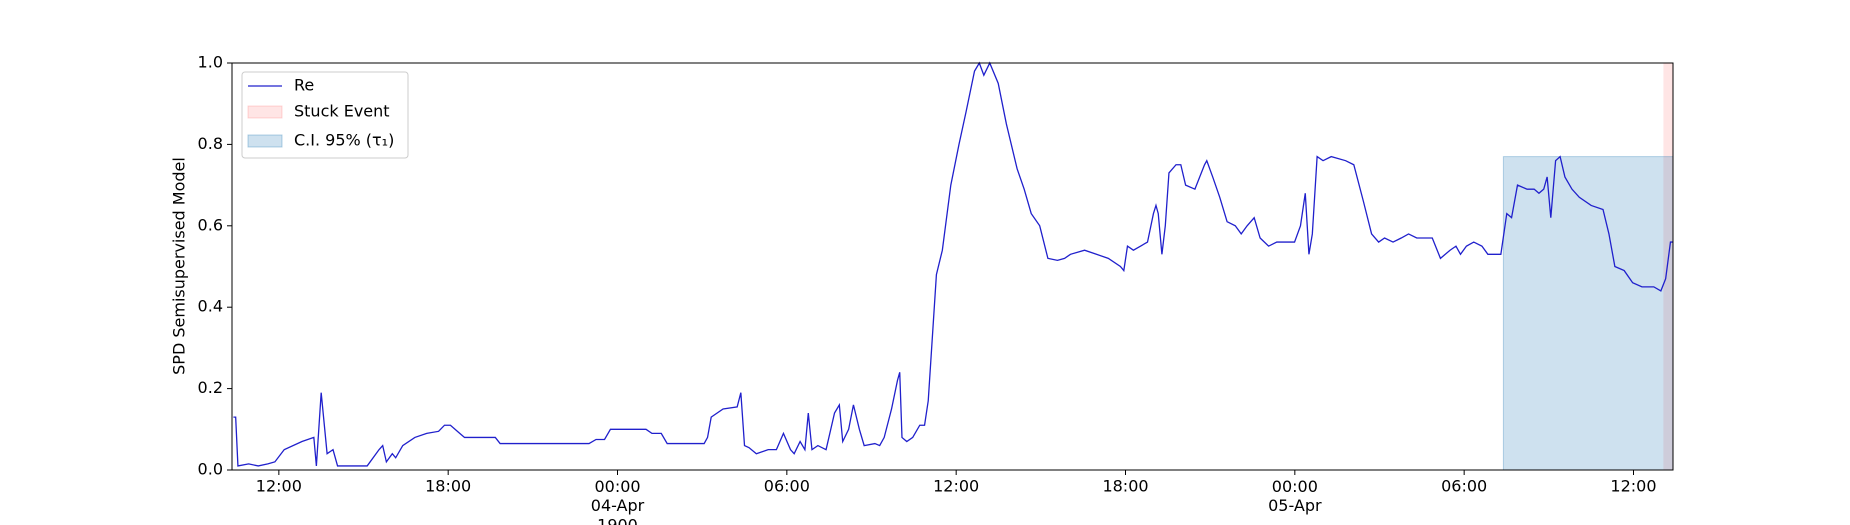 The width and height of the screenshot is (1850, 525). What do you see at coordinates (304, 85) in the screenshot?
I see `legend-label: Re` at bounding box center [304, 85].